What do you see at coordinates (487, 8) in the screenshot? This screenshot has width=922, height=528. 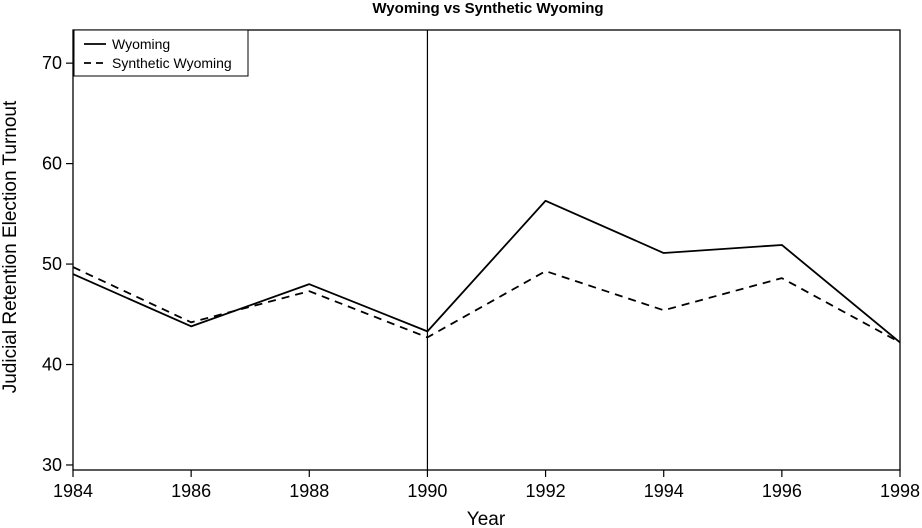 I see `chart-title: Wyoming vs Synthetic Wyoming` at bounding box center [487, 8].